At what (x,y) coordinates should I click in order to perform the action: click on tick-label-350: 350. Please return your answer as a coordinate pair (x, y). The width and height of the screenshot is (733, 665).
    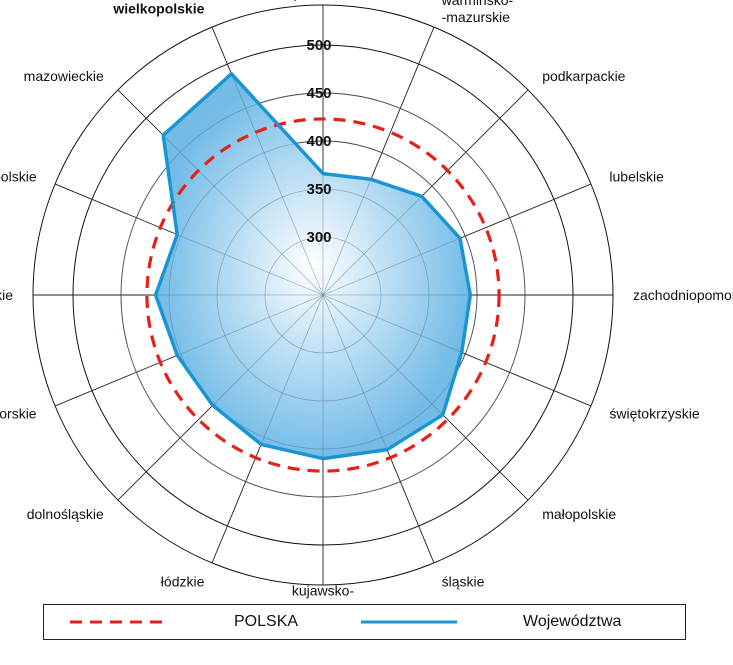
    Looking at the image, I should click on (318, 189).